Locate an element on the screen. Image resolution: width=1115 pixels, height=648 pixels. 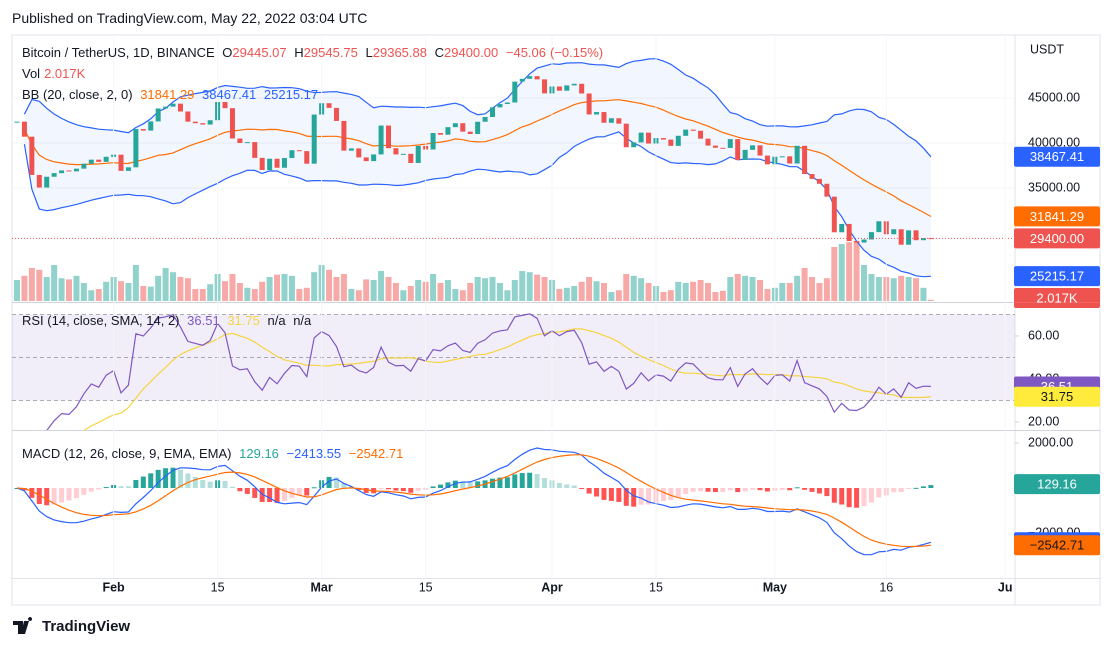
volume-legend: Vol 2.017K is located at coordinates (55, 73).